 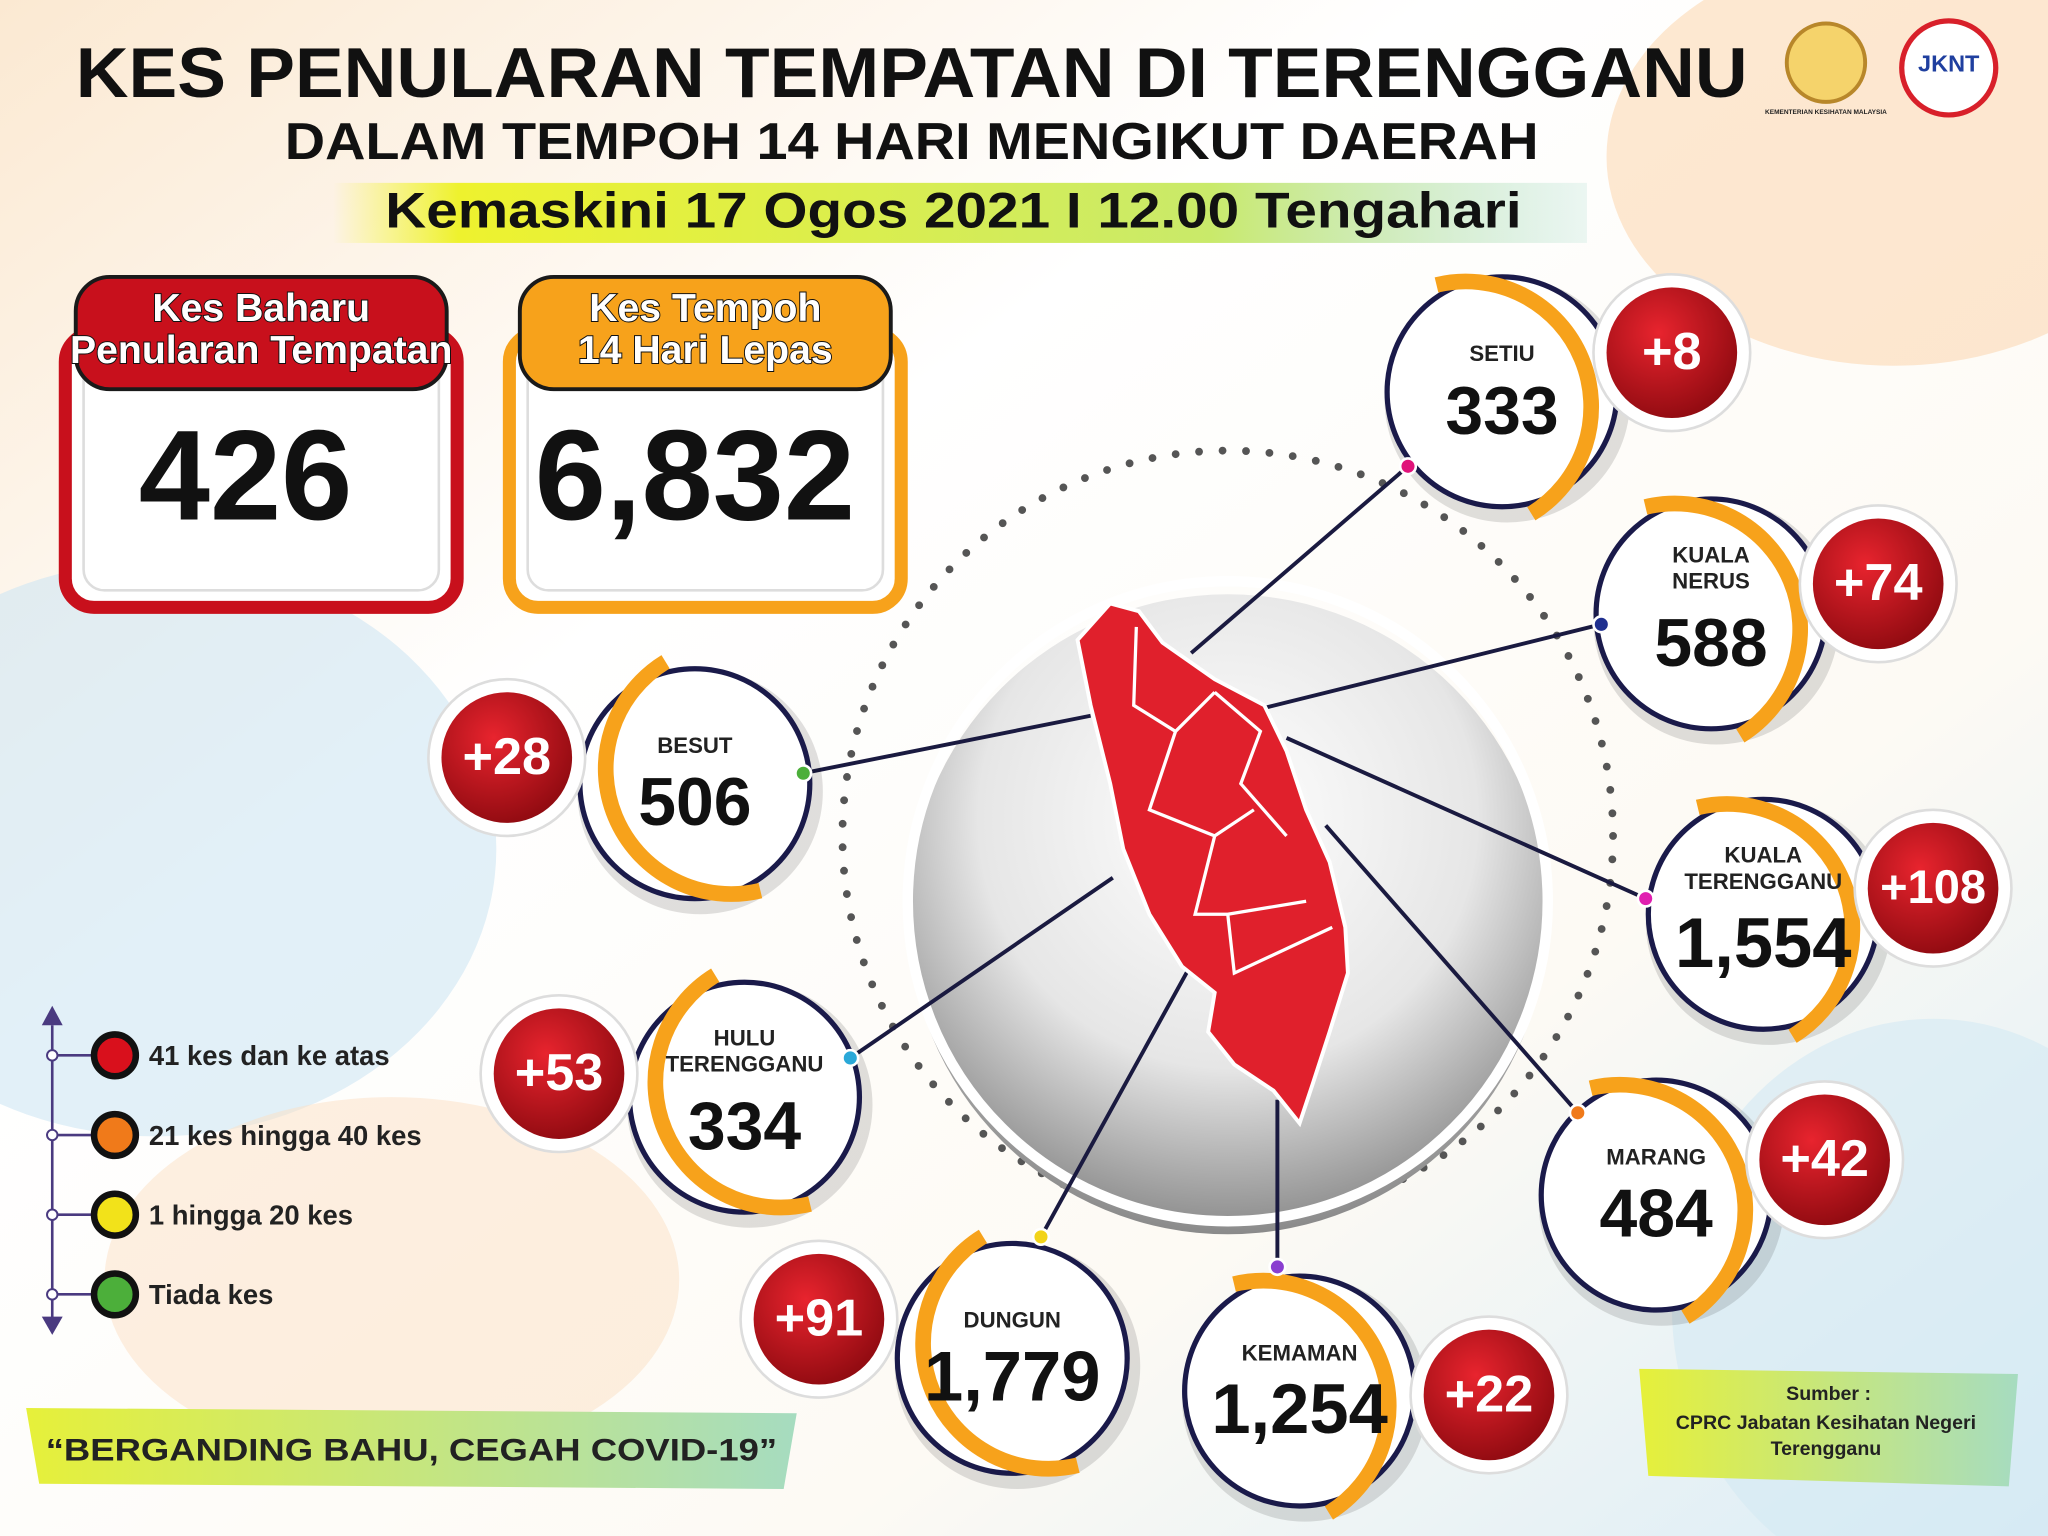 I want to click on district-name: DUNGUN, so click(x=1012, y=1320).